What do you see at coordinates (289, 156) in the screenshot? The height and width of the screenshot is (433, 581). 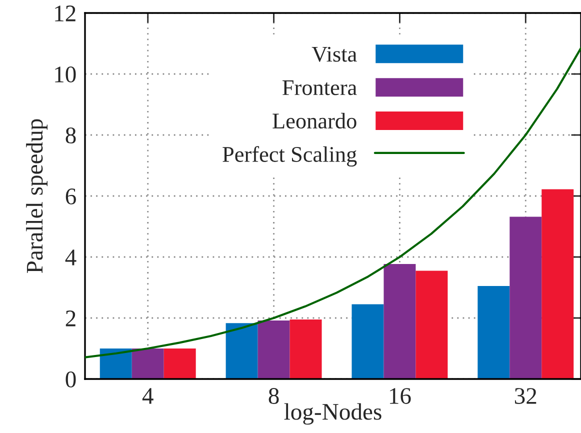 I see `legend-label: Perfect Scaling` at bounding box center [289, 156].